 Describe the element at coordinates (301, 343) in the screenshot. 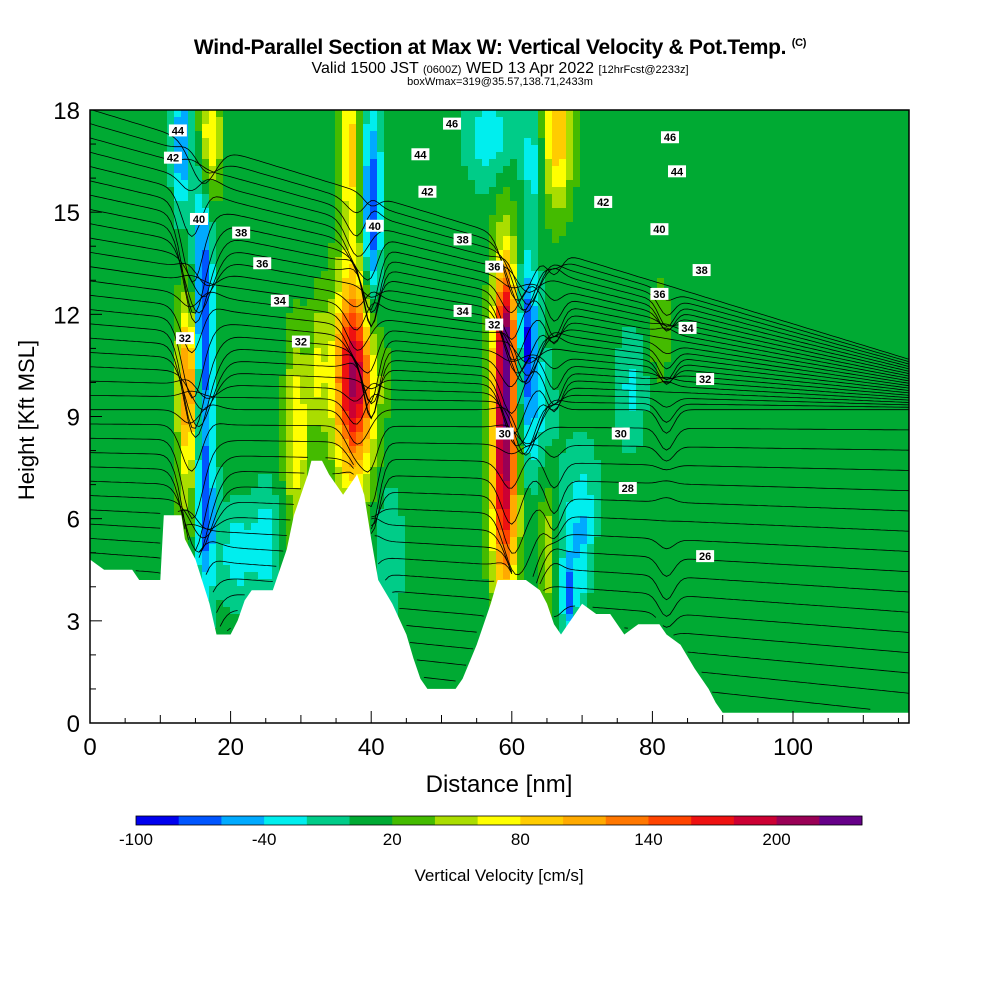

I see `theta-label-text: 32` at that location.